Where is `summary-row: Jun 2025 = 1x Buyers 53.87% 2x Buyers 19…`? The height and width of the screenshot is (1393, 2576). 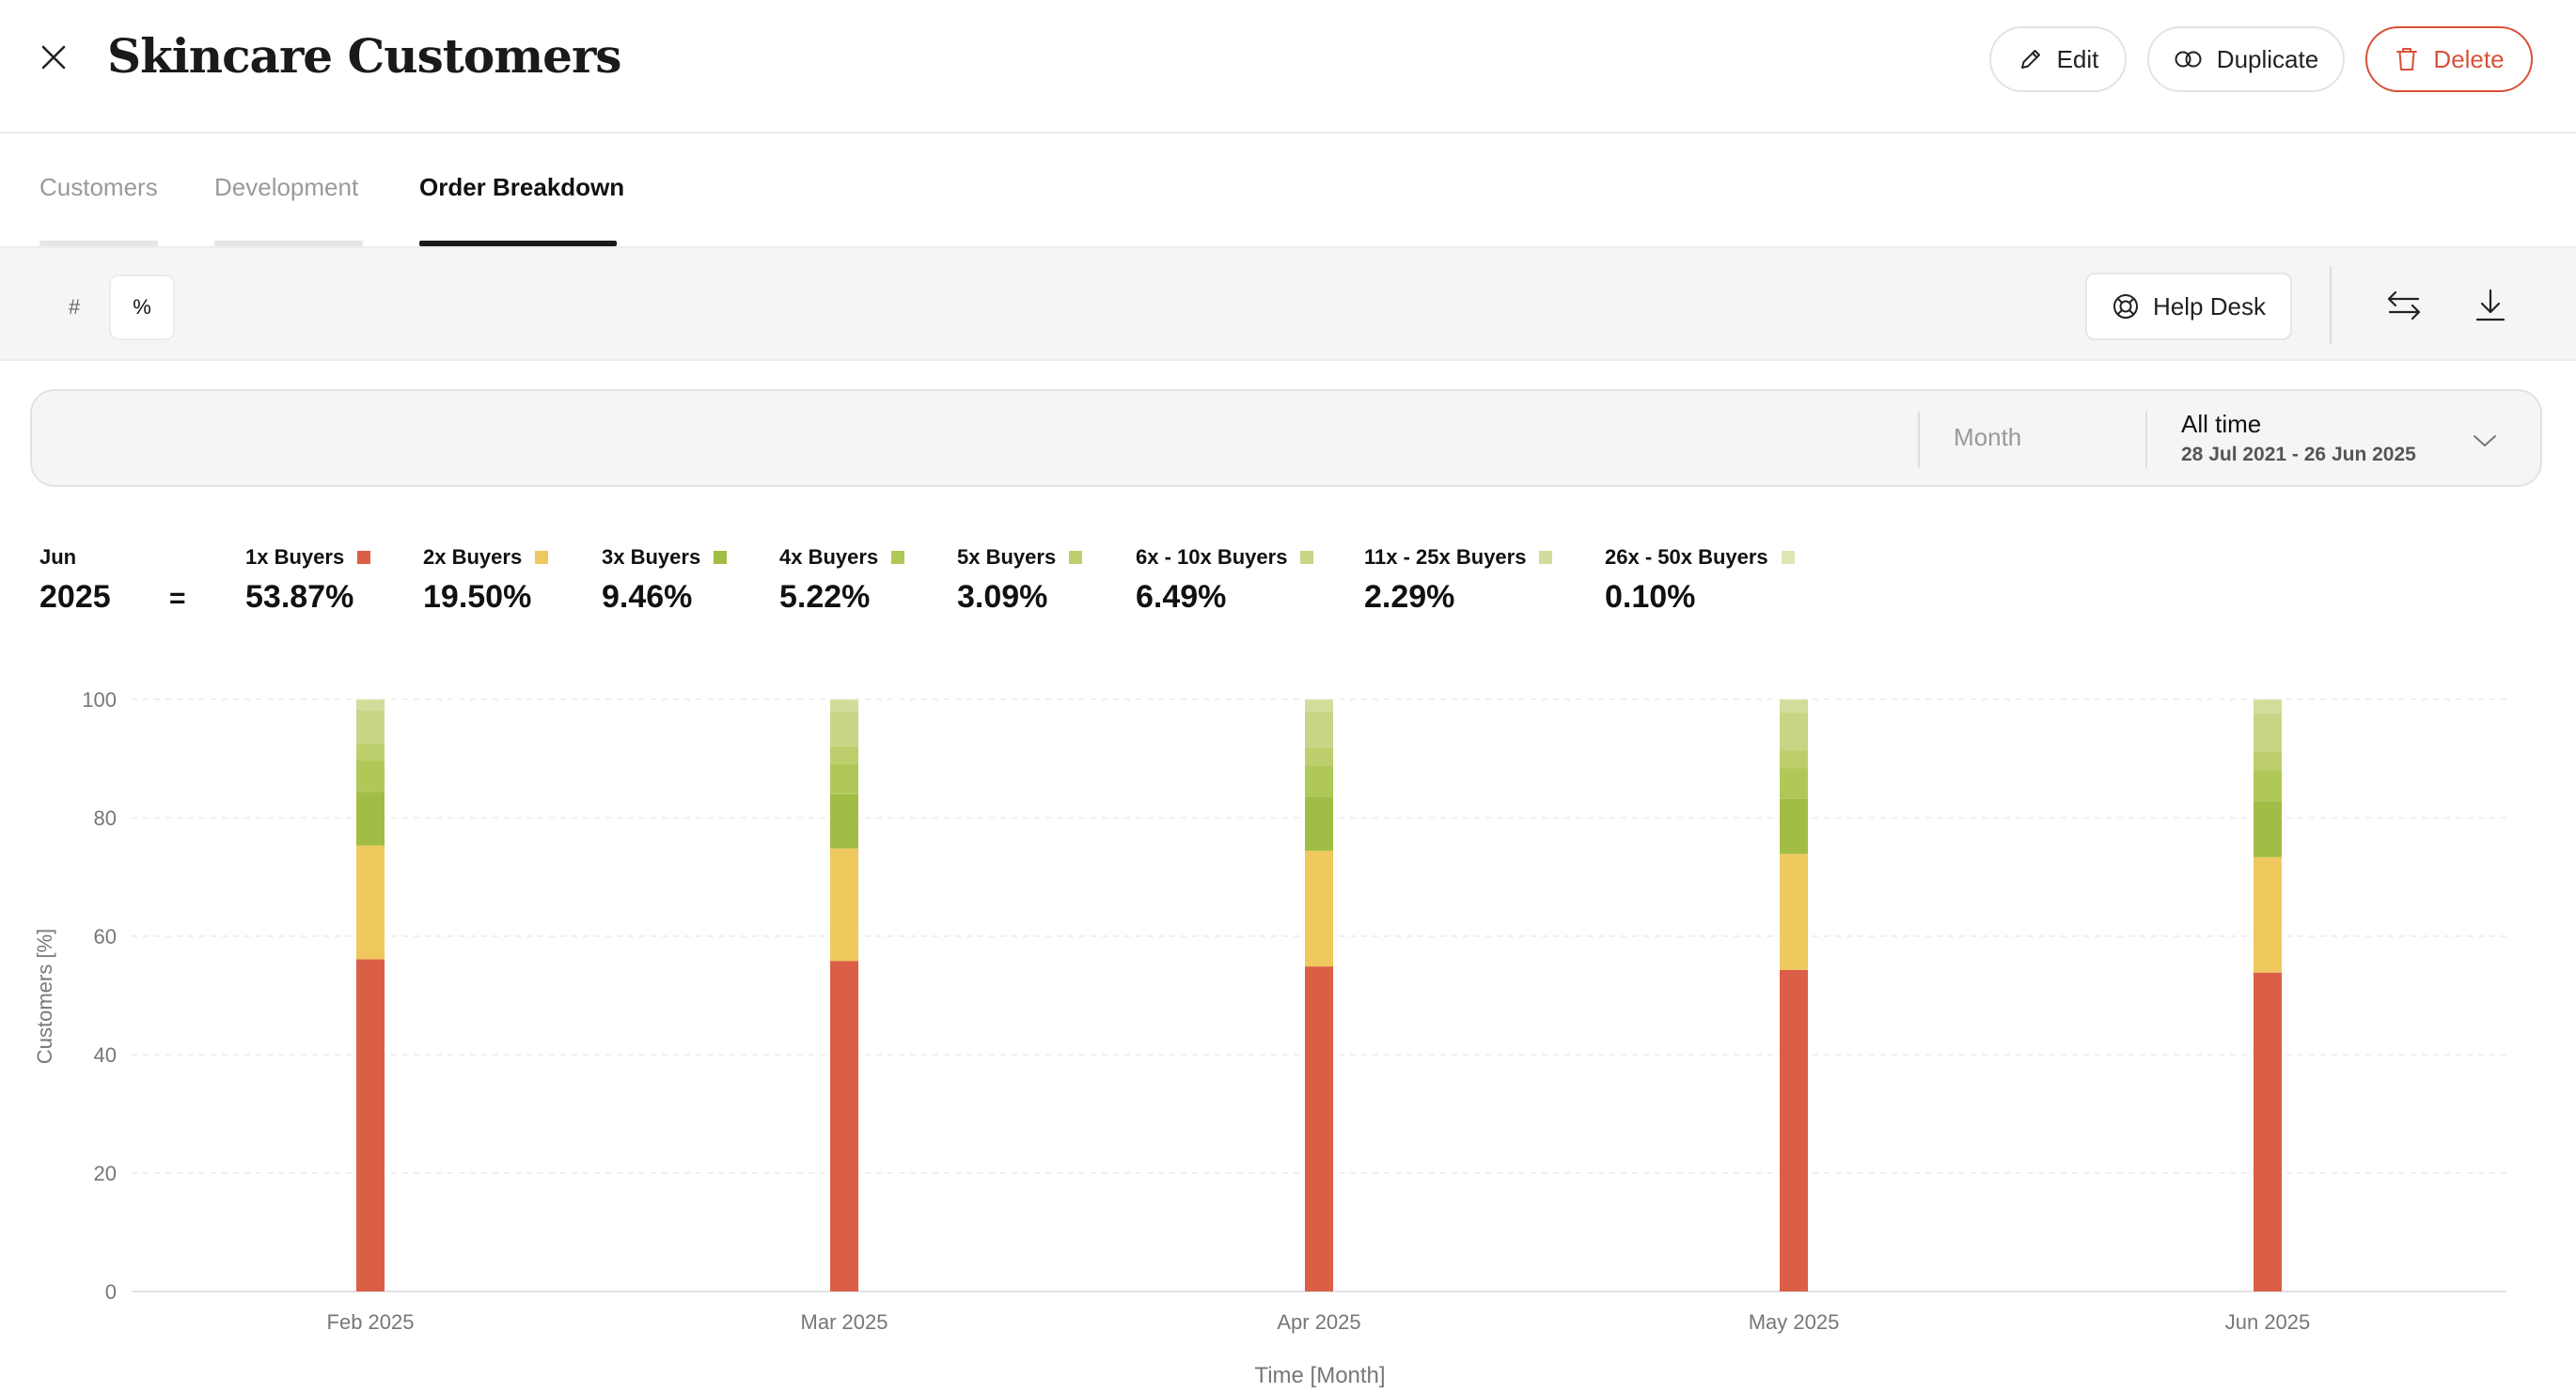
summary-row: Jun 2025 = 1x Buyers 53.87% 2x Buyers 19… is located at coordinates (1288, 582).